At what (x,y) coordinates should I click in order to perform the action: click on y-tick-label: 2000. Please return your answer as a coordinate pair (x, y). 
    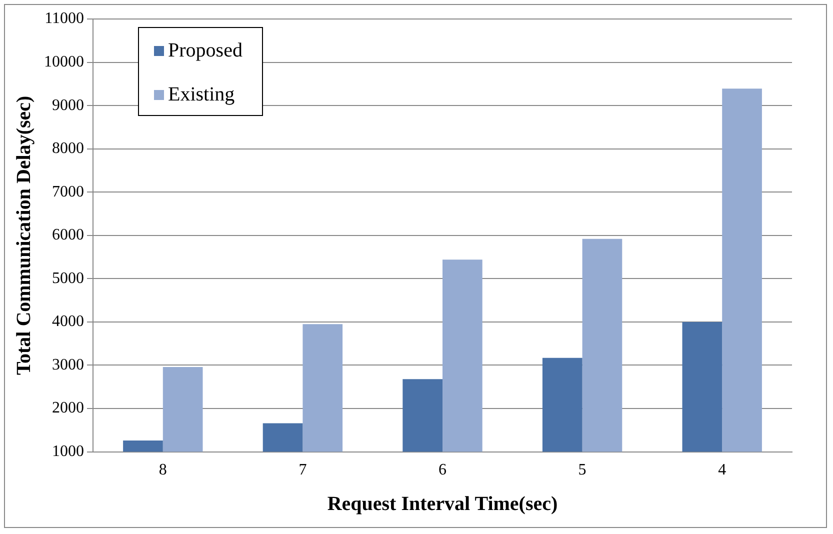
    Looking at the image, I should click on (68, 408).